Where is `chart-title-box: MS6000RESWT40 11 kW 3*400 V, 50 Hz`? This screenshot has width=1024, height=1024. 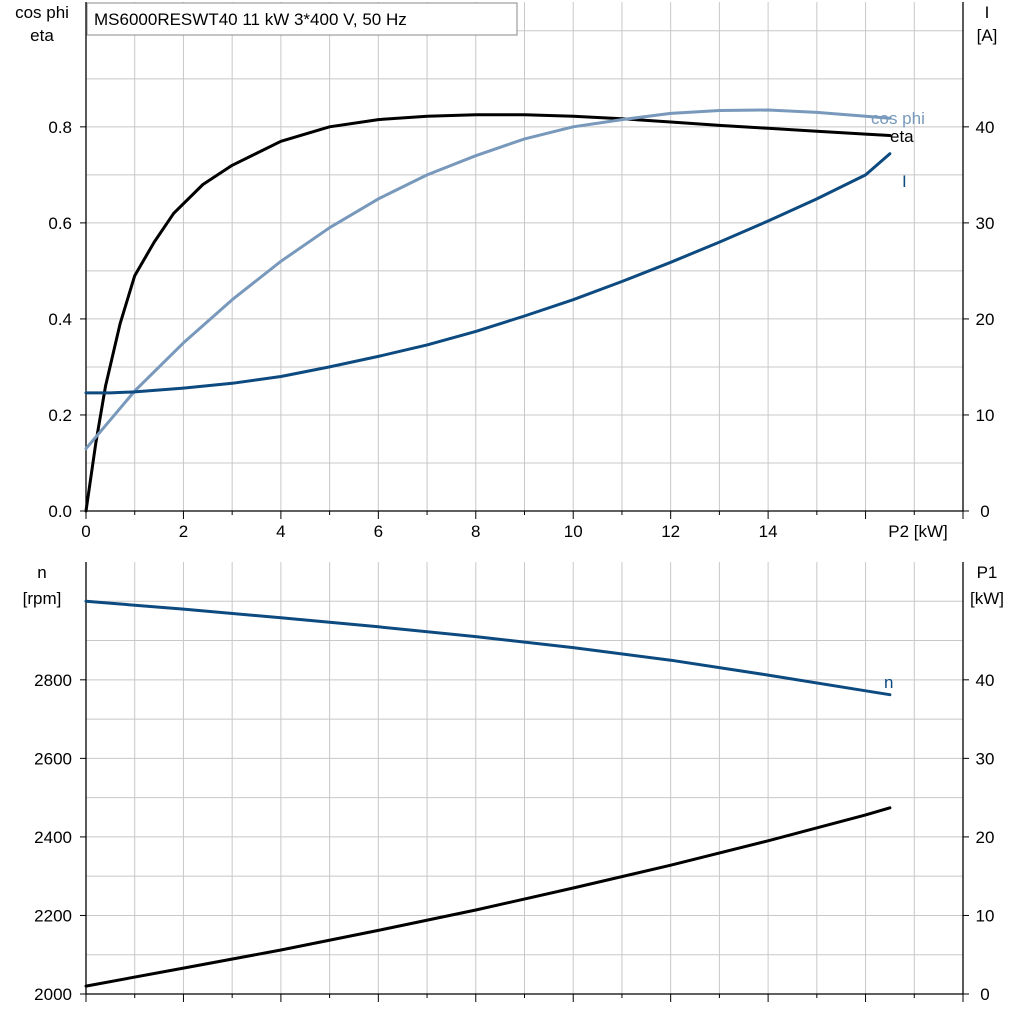 chart-title-box: MS6000RESWT40 11 kW 3*400 V, 50 Hz is located at coordinates (302, 19).